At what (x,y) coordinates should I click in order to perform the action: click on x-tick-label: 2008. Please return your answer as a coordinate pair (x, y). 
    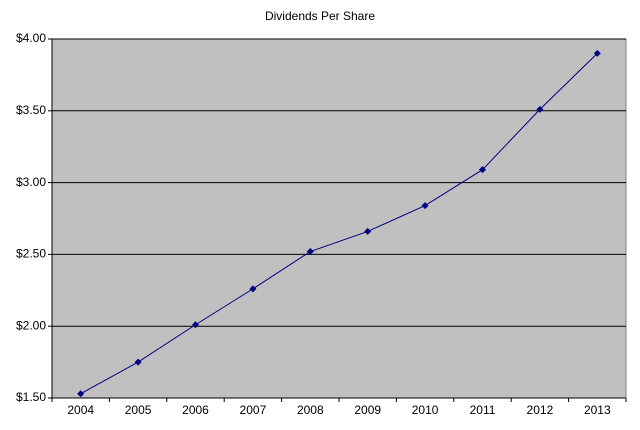
    Looking at the image, I should click on (310, 410).